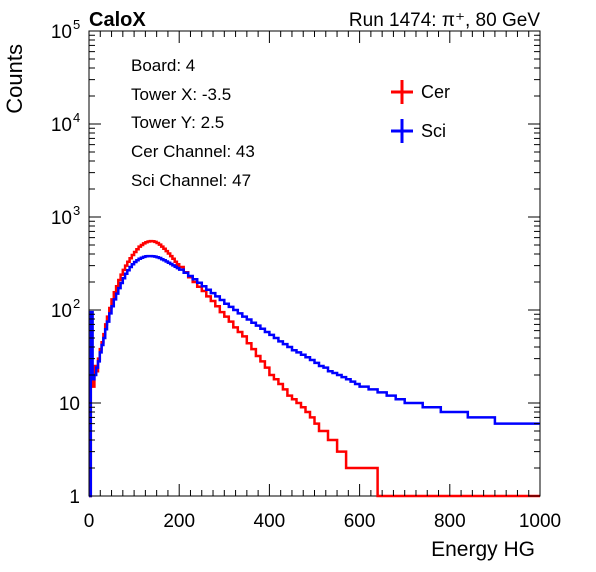 This screenshot has width=596, height=572. Describe the element at coordinates (177, 122) in the screenshot. I see `info-tower-y: Tower Y: 2.5` at that location.